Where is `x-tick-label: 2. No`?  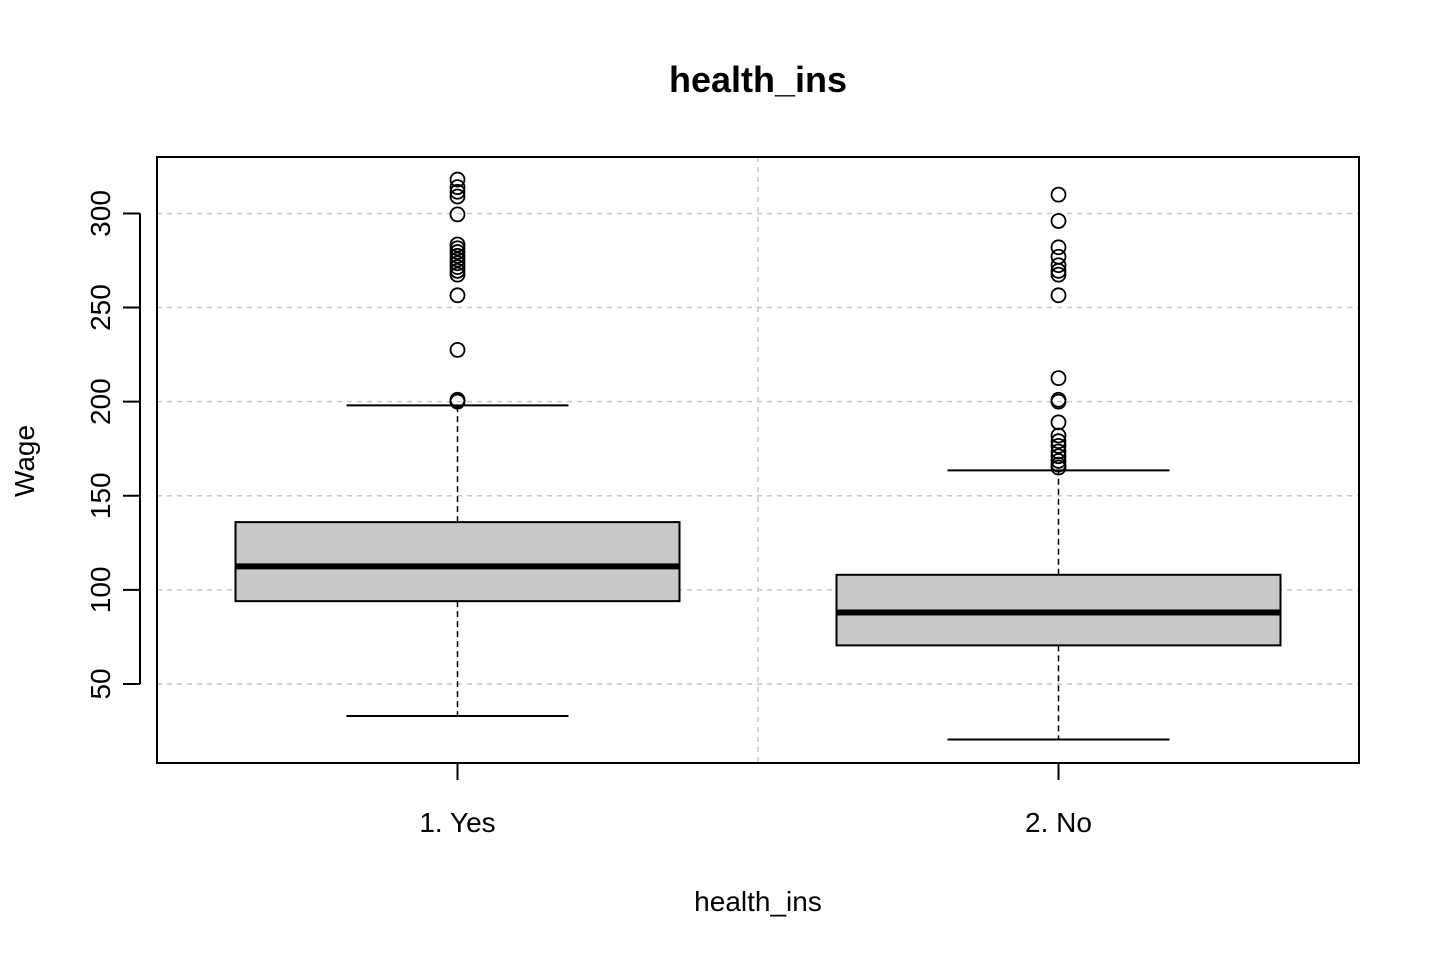 x-tick-label: 2. No is located at coordinates (1058, 822).